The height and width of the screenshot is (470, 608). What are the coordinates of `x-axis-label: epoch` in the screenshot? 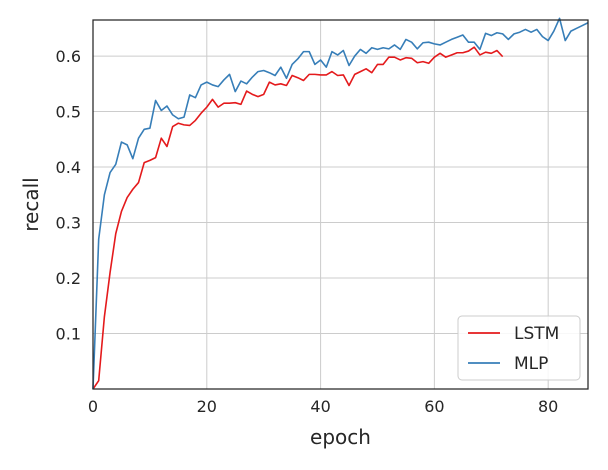 It's located at (340, 437).